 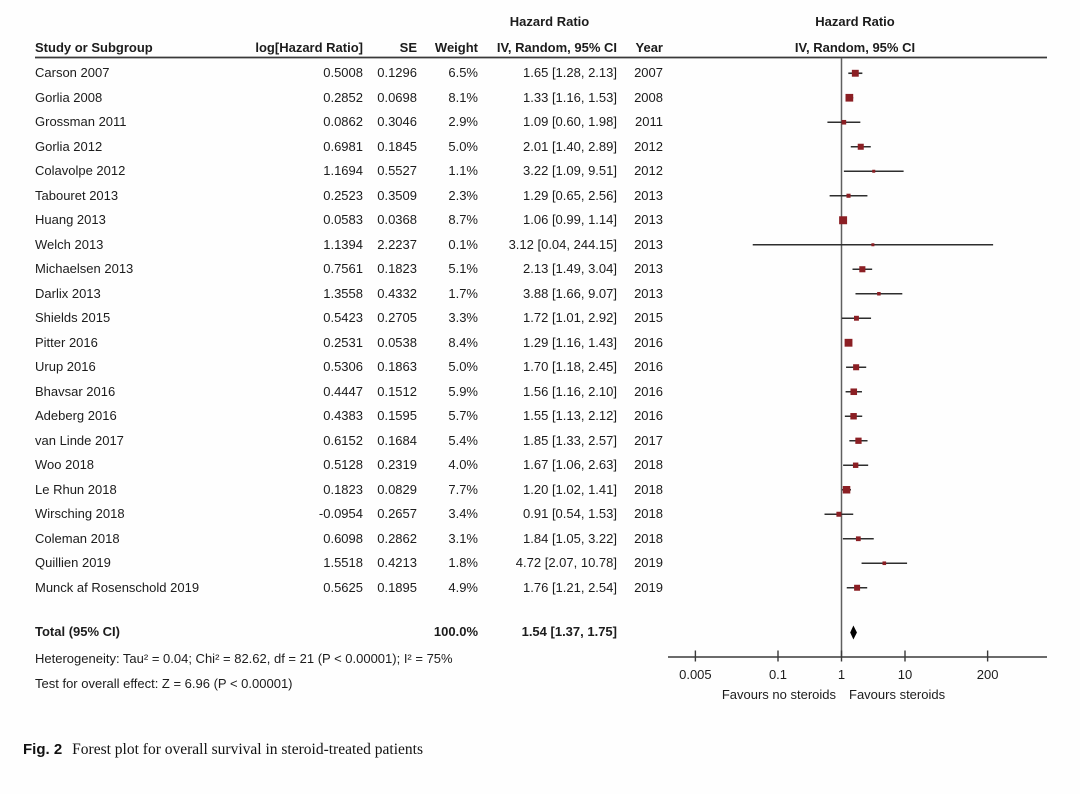 I want to click on column-header-year: Year, so click(x=649, y=47).